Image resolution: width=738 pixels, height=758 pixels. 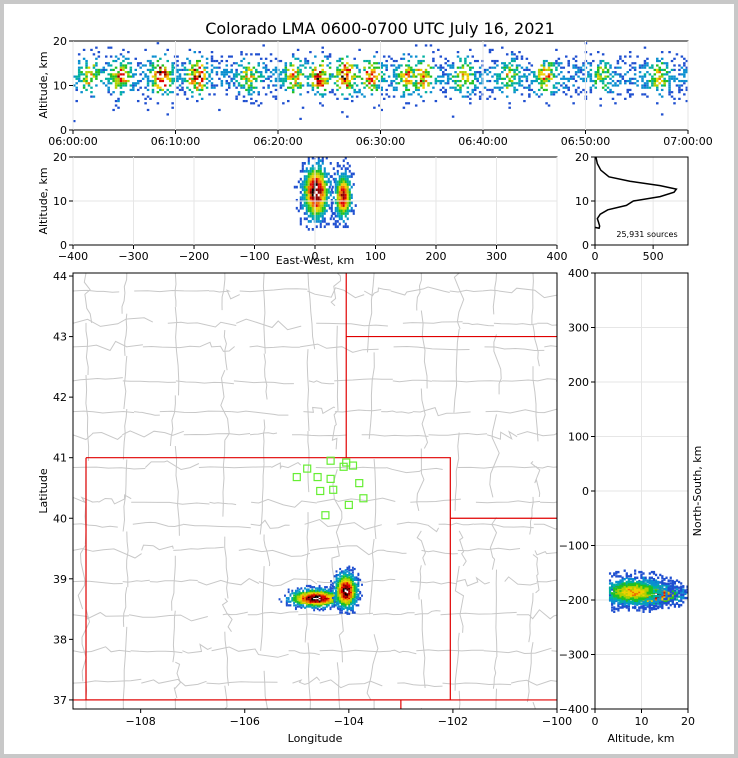 What do you see at coordinates (636, 193) in the screenshot?
I see `histogram-line` at bounding box center [636, 193].